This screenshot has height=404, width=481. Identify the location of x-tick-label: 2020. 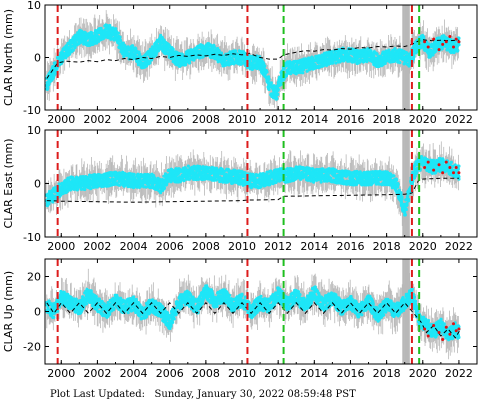
(423, 119).